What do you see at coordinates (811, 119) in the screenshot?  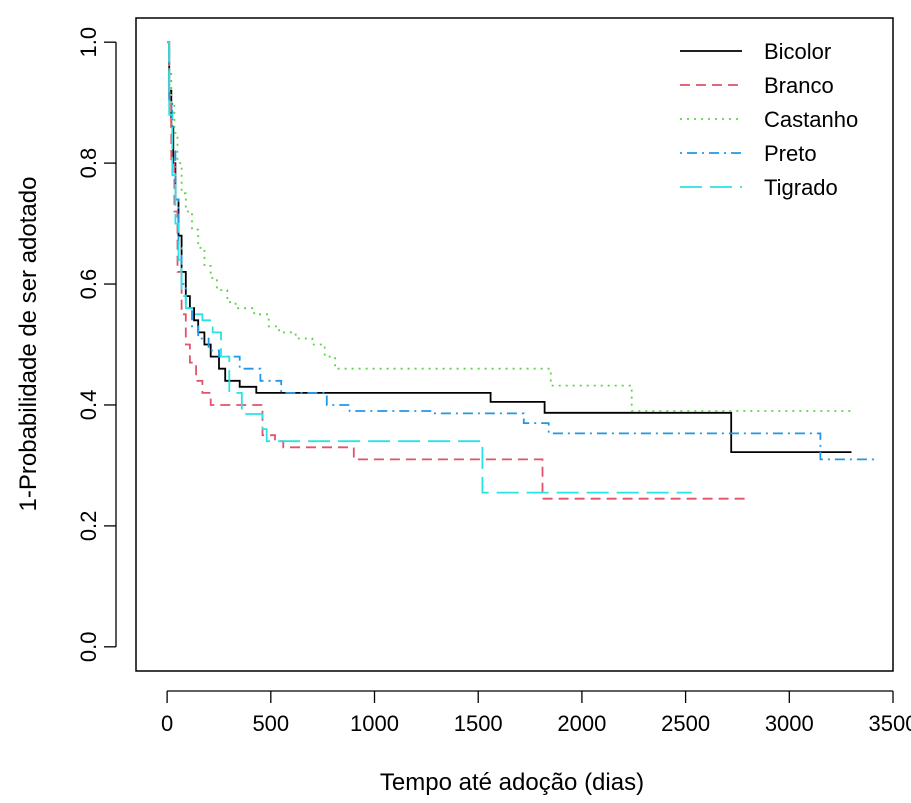 I see `legend-label-castanho: Castanho` at bounding box center [811, 119].